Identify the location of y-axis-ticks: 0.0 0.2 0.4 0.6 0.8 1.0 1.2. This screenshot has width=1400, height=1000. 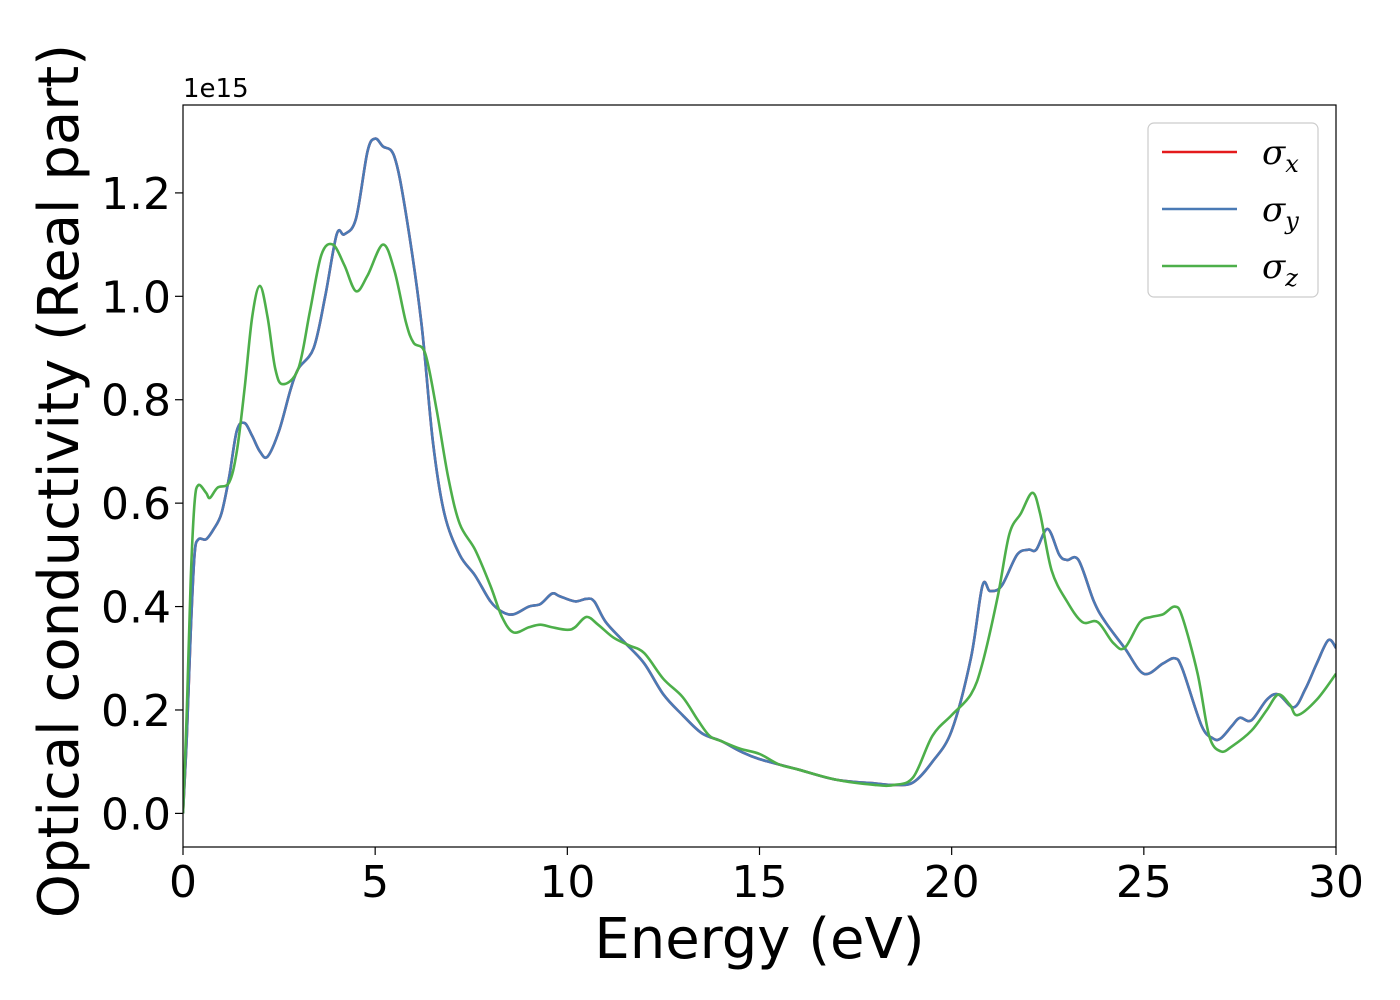
(142, 504).